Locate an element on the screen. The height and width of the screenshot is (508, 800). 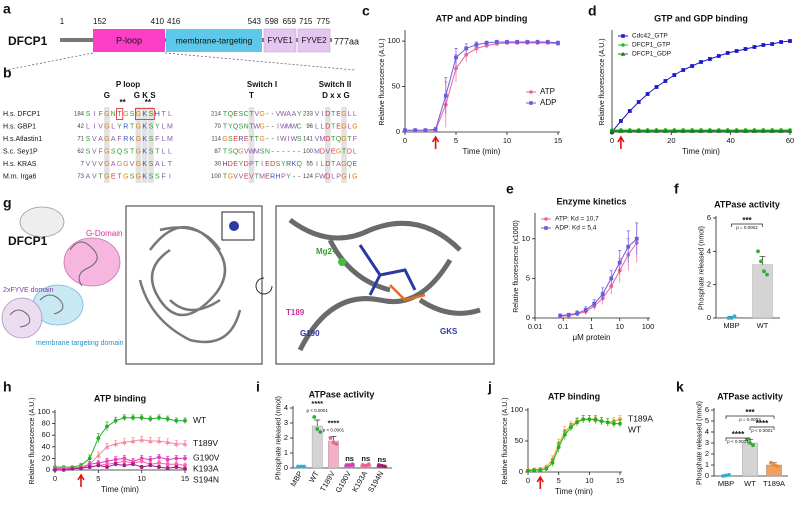
domain-label: membrane targeting domain is located at coordinates (80, 343).